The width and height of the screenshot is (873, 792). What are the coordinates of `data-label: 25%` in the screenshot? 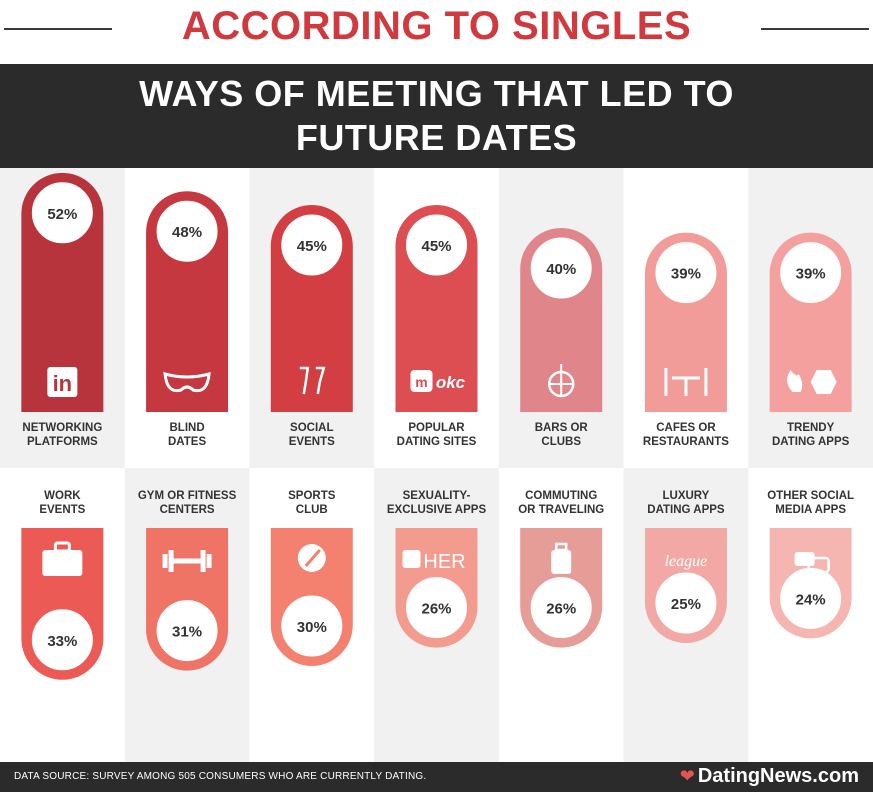 It's located at (686, 604).